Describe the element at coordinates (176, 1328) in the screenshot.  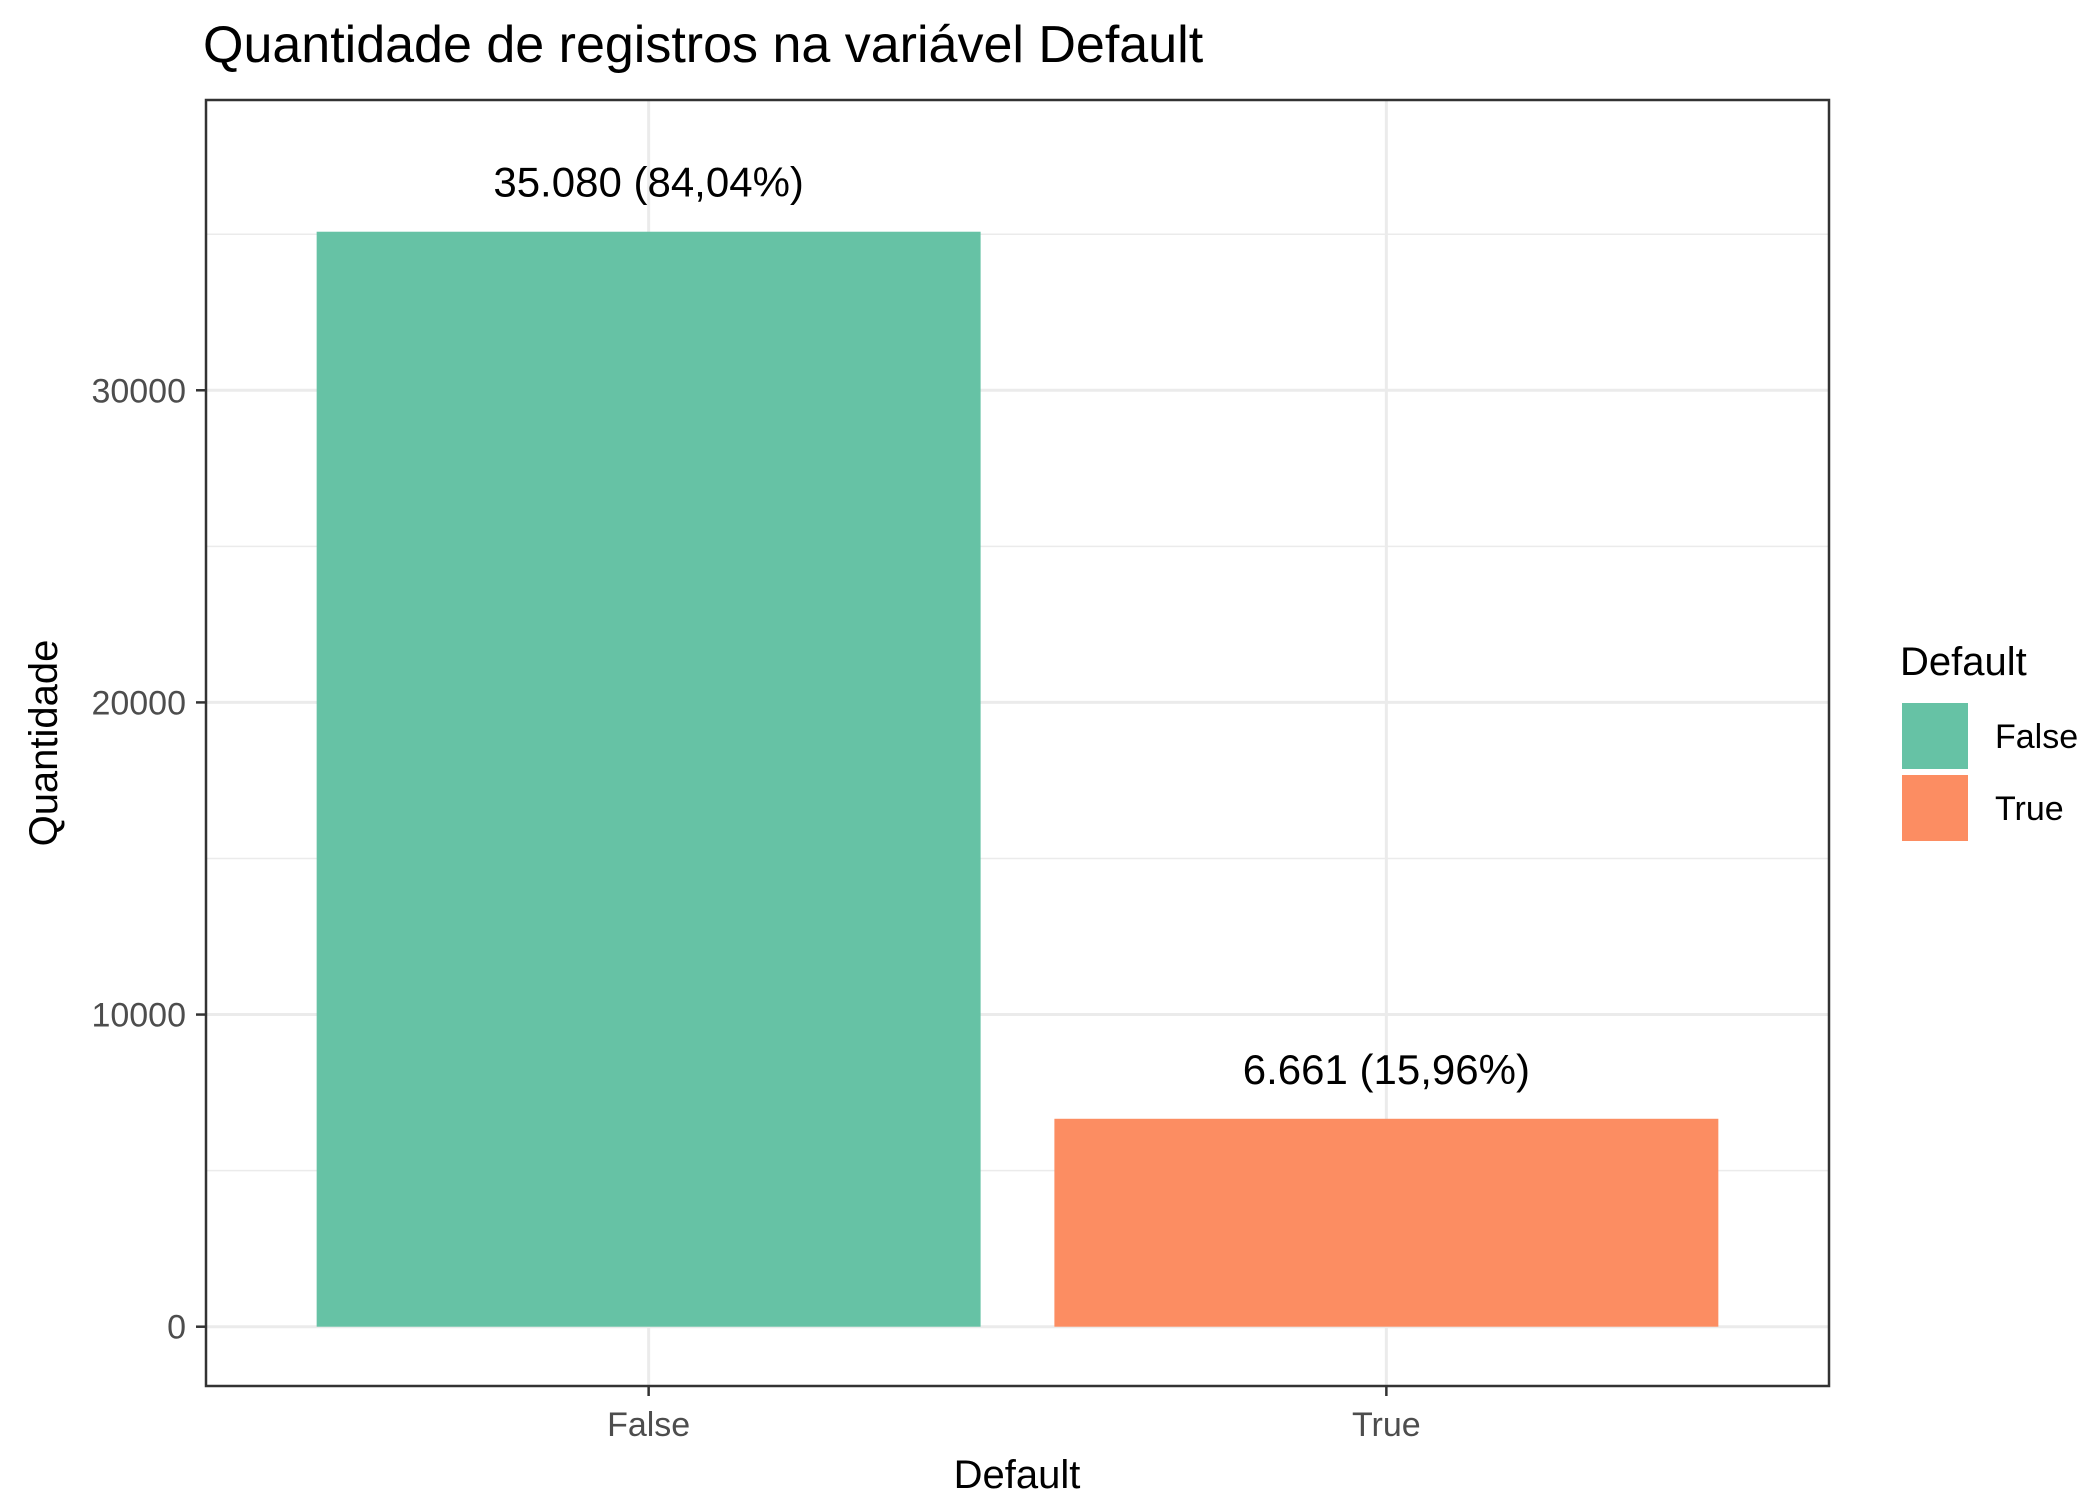
I see `y-tick-label: 0` at that location.